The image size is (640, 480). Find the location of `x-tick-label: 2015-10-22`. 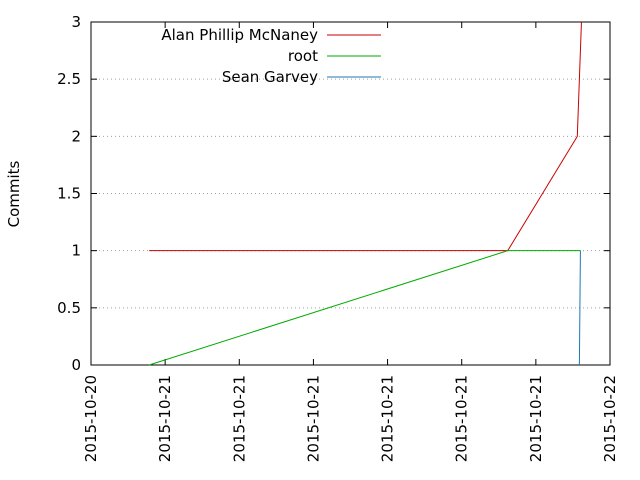

x-tick-label: 2015-10-22 is located at coordinates (610, 418).